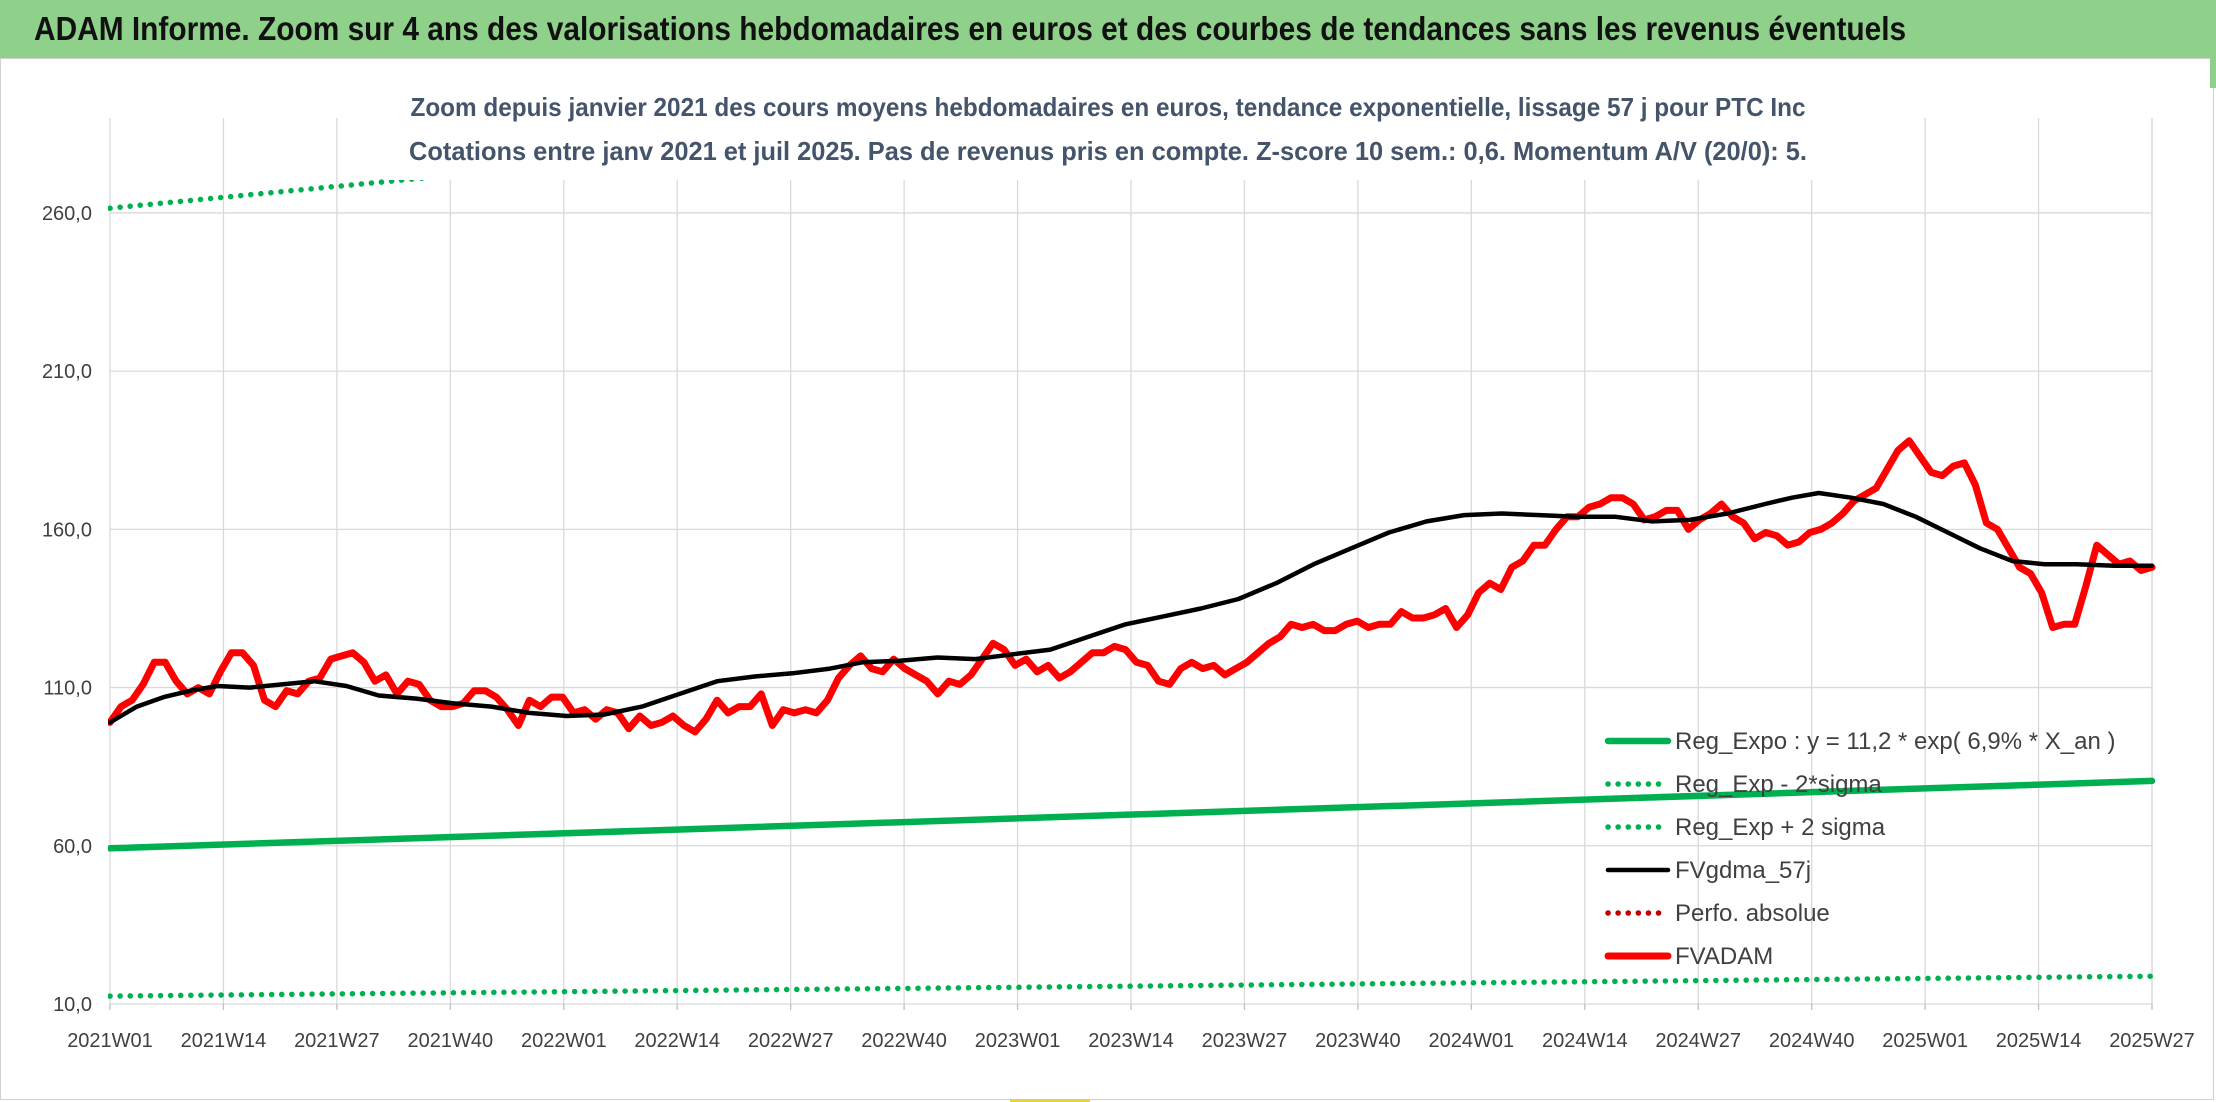 This screenshot has width=2216, height=1102. I want to click on y-tick-label: 10,0, so click(72, 1005).